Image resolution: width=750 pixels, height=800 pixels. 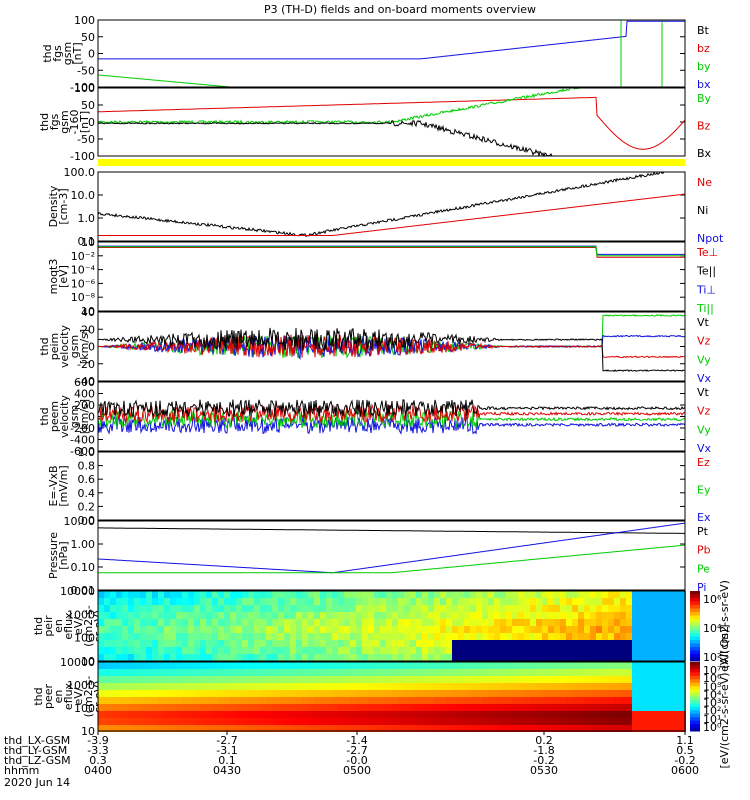 What do you see at coordinates (88, 311) in the screenshot?
I see `ytick-label: 10` at bounding box center [88, 311].